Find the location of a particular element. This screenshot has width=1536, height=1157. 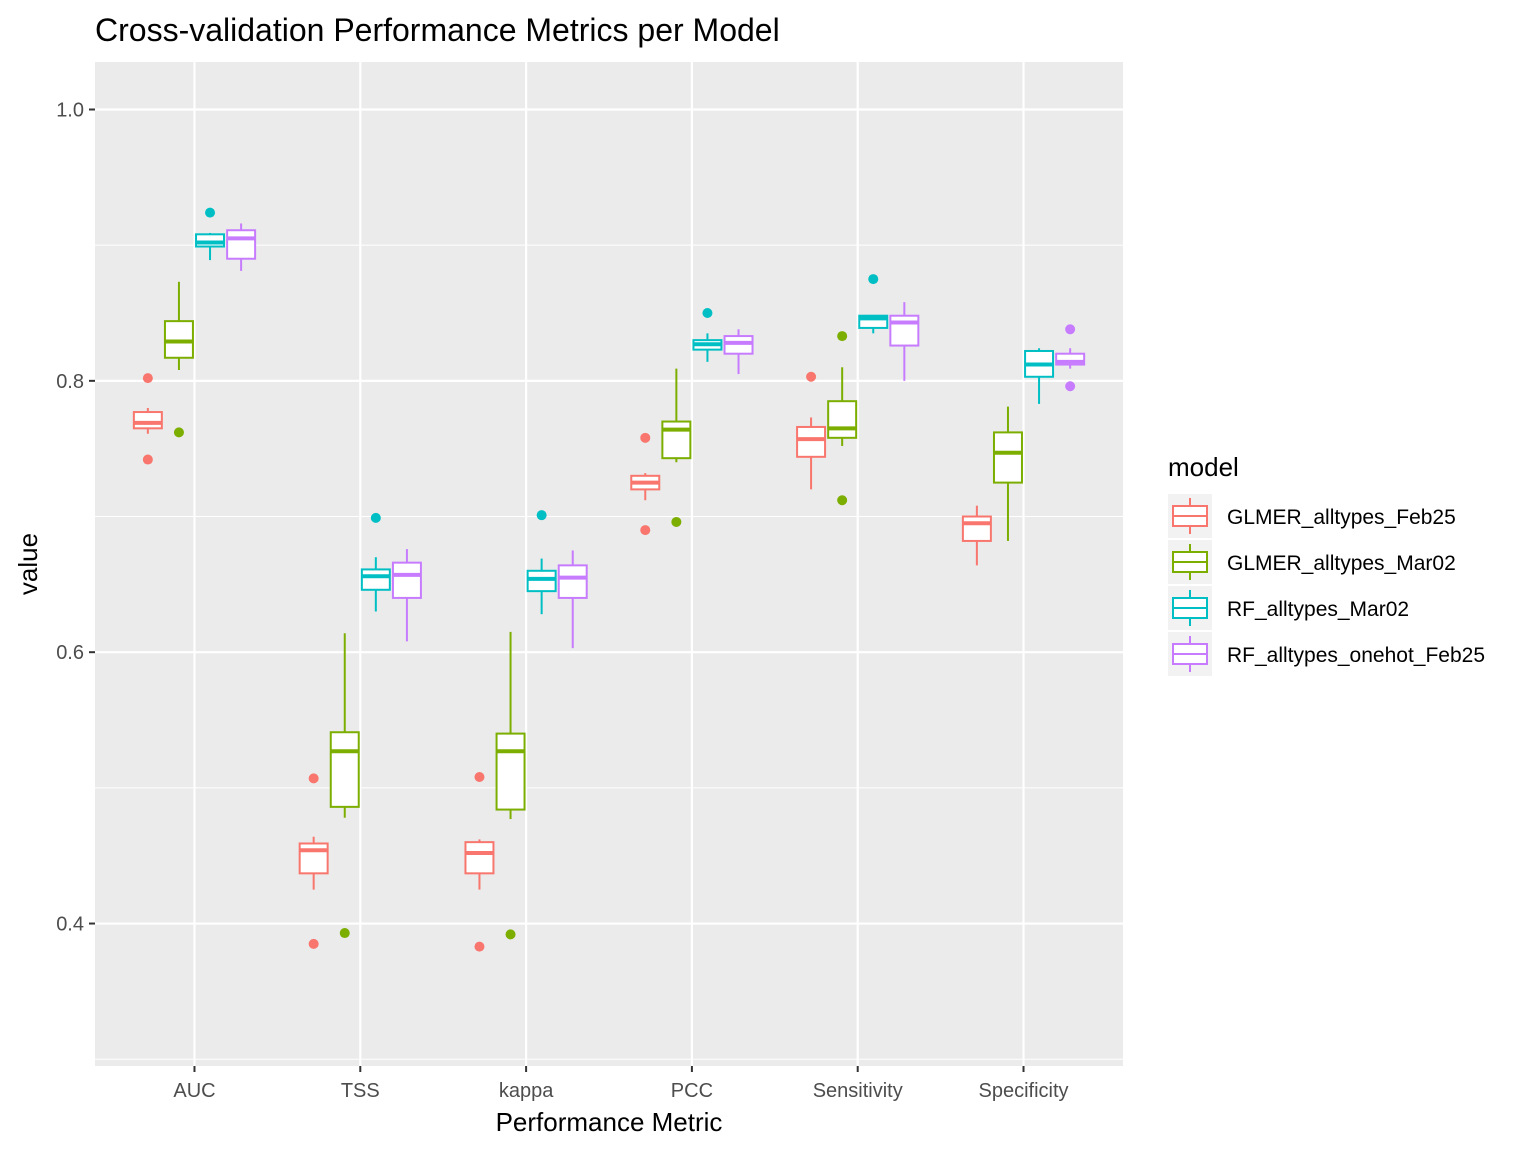

legend-item: GLMER_alltypes_Feb25 is located at coordinates (1312, 516).